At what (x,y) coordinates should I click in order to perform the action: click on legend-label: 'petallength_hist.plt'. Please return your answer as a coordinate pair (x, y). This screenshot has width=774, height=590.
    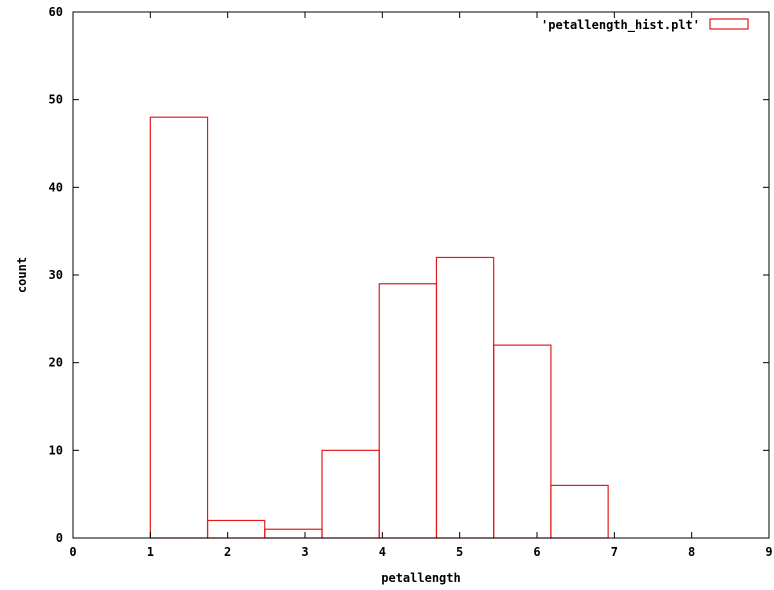
    Looking at the image, I should click on (620, 25).